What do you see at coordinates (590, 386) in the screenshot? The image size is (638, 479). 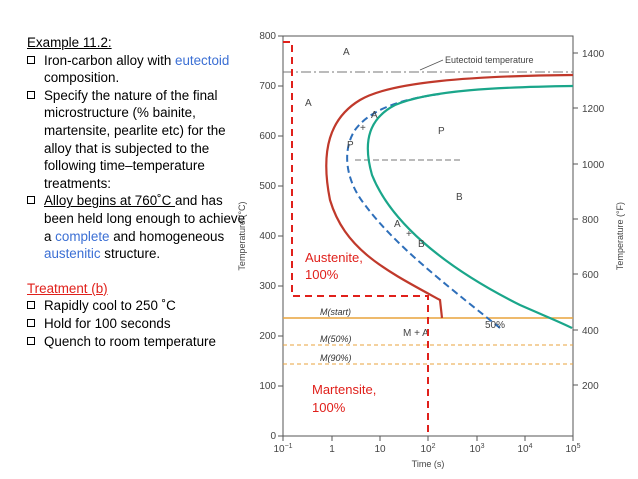 I see `y-right-tick-label: 200` at bounding box center [590, 386].